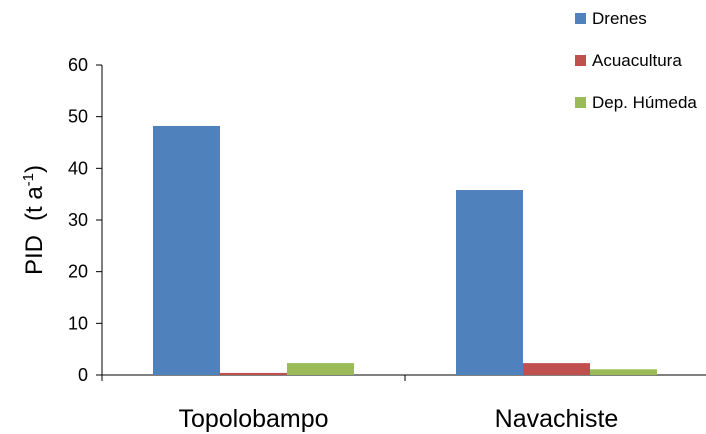 The height and width of the screenshot is (434, 706). What do you see at coordinates (78, 65) in the screenshot?
I see `y-tick-label: 60` at bounding box center [78, 65].